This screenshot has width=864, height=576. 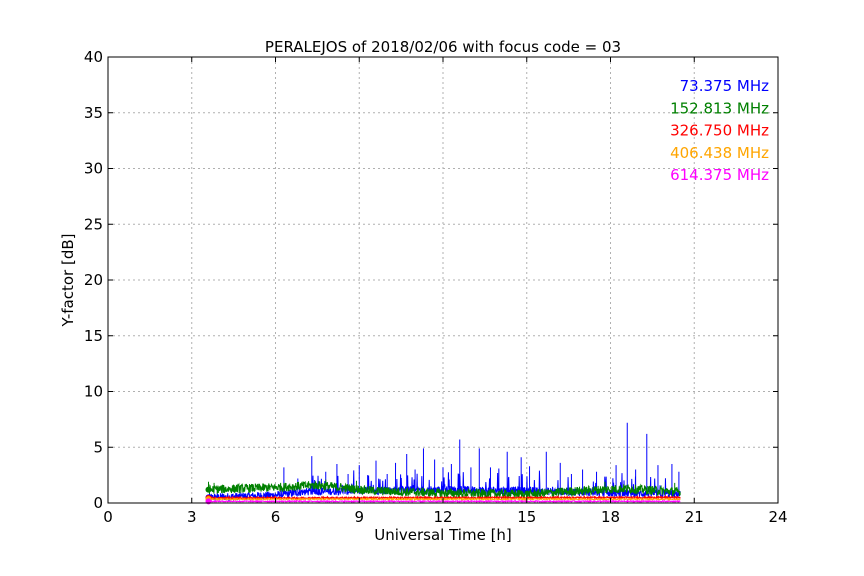 What do you see at coordinates (93, 392) in the screenshot?
I see `y-tick-label: 10` at bounding box center [93, 392].